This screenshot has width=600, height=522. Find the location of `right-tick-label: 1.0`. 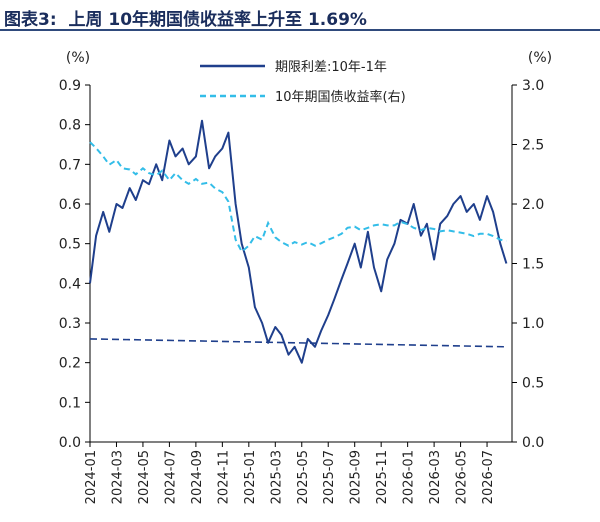

right-tick-label: 1.0 is located at coordinates (533, 324).